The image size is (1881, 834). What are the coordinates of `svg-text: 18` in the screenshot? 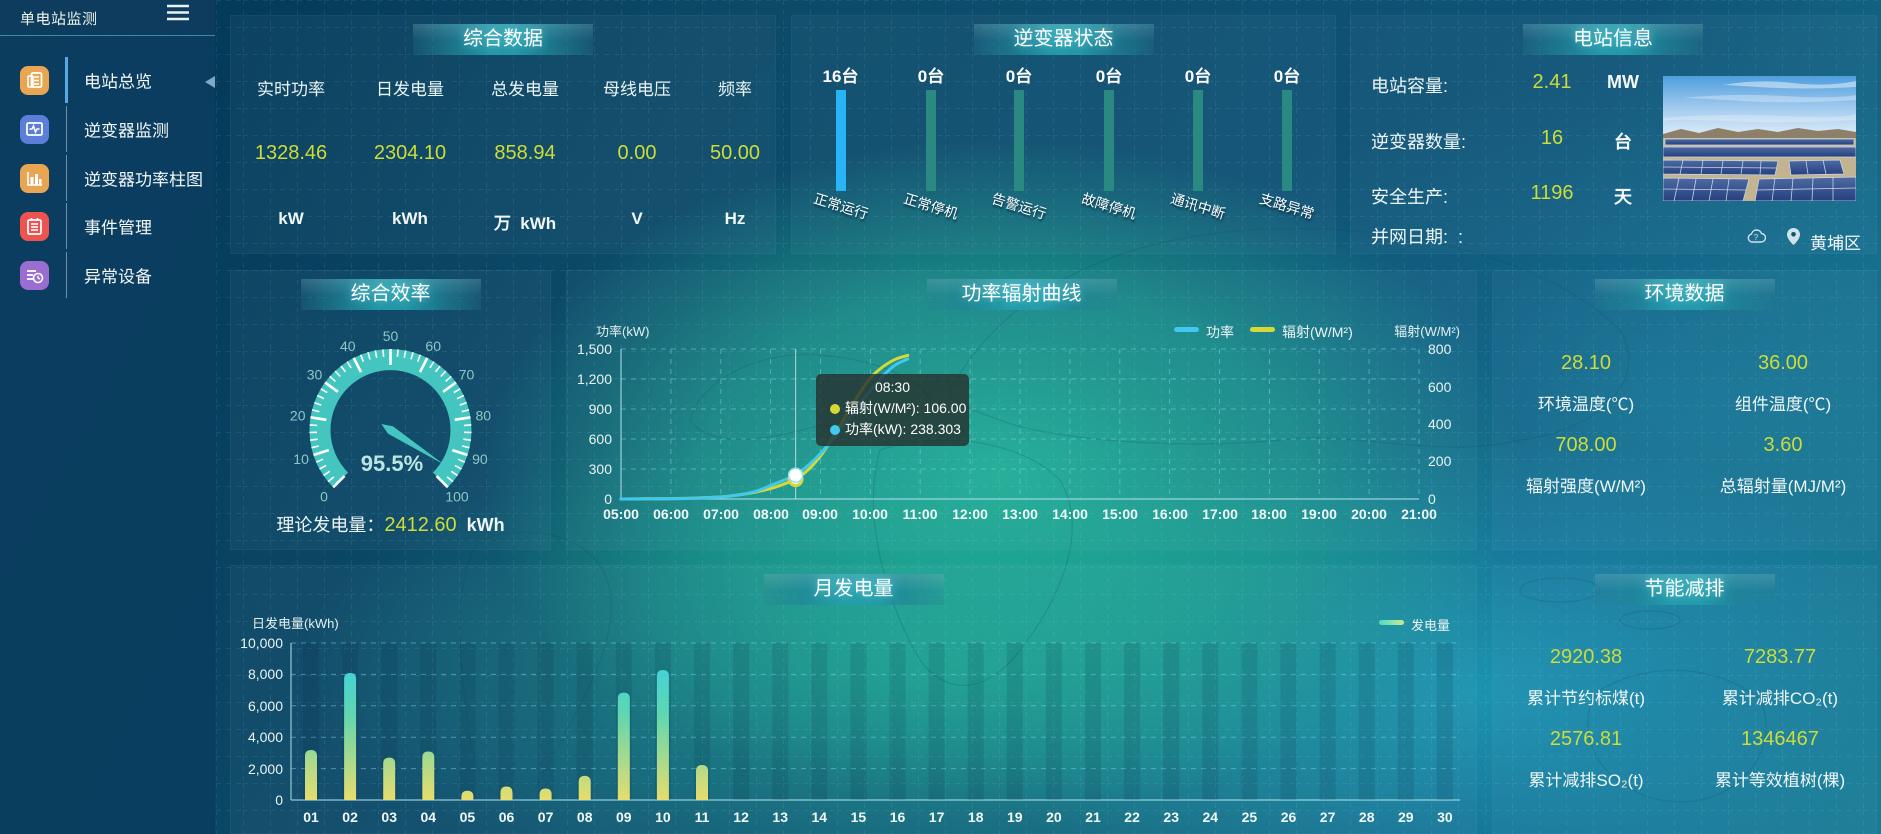 It's located at (976, 817).